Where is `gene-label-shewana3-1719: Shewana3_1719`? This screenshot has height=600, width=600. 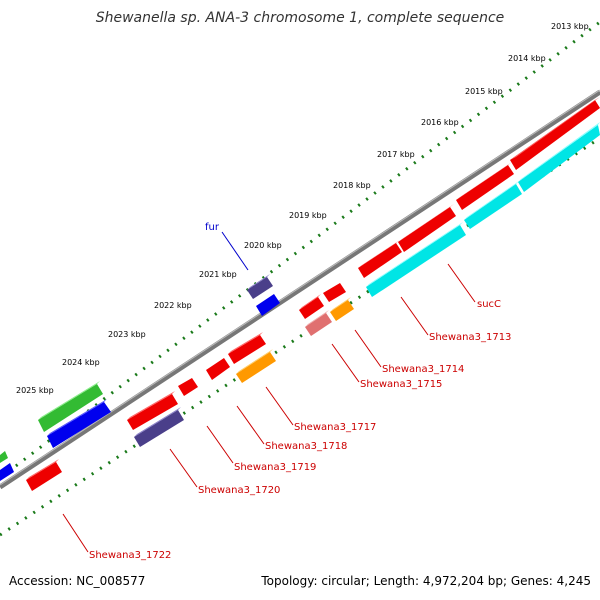
gene-label-shewana3-1719: Shewana3_1719 is located at coordinates (275, 467).